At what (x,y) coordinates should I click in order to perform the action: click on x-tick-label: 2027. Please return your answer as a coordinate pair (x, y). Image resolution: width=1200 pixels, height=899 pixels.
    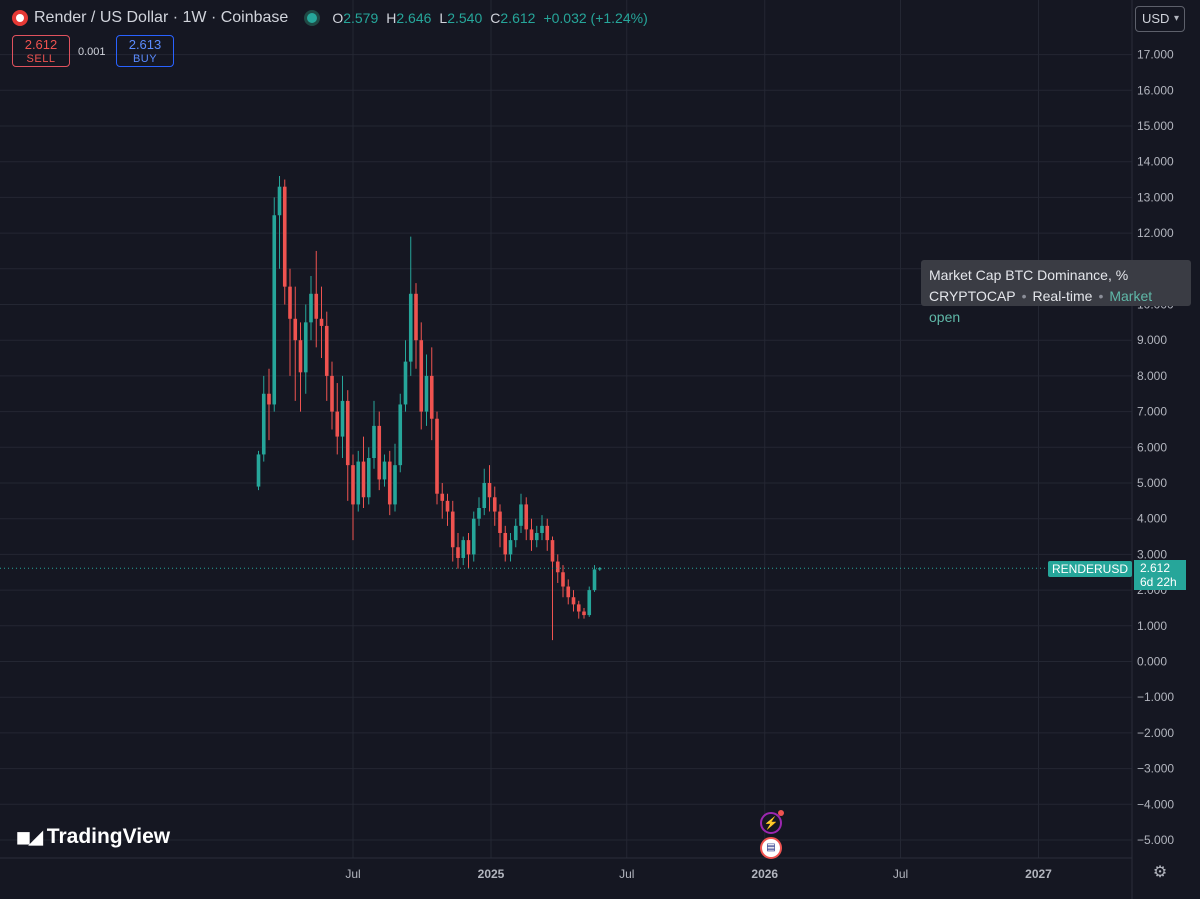
    Looking at the image, I should click on (1038, 874).